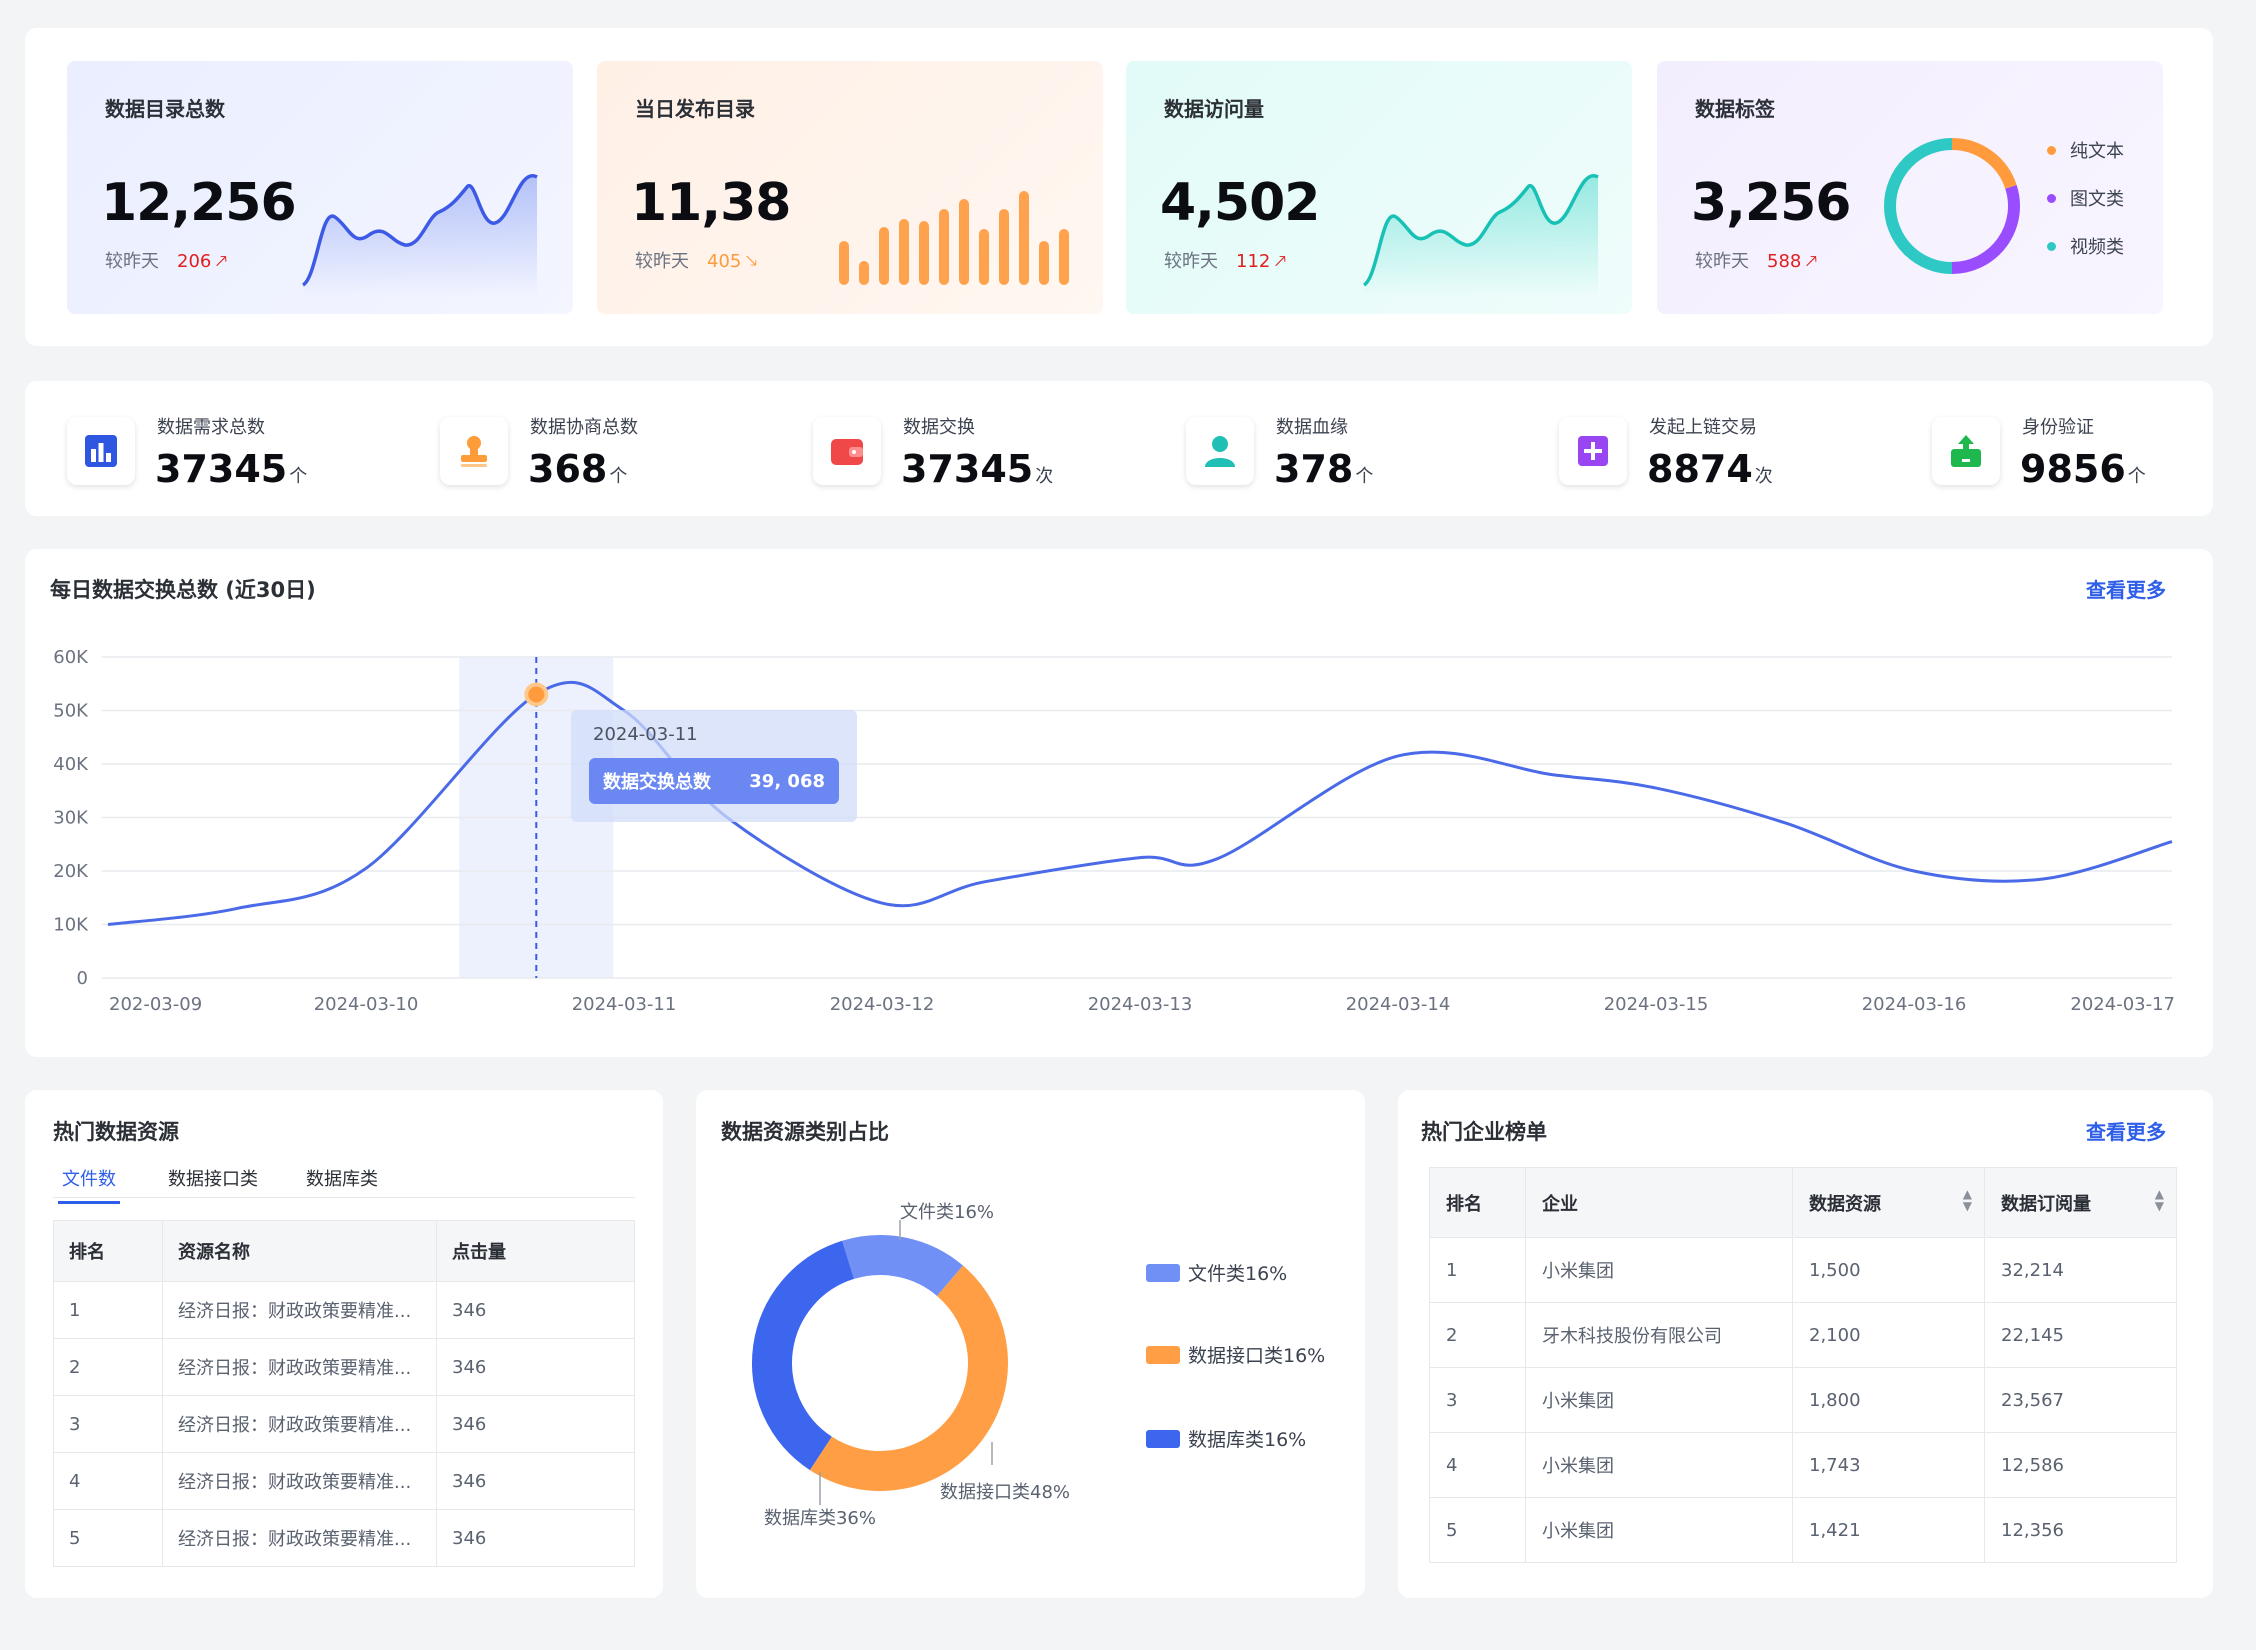 The height and width of the screenshot is (1650, 2256). Describe the element at coordinates (108, 1481) in the screenshot. I see `table-cell: 4` at that location.